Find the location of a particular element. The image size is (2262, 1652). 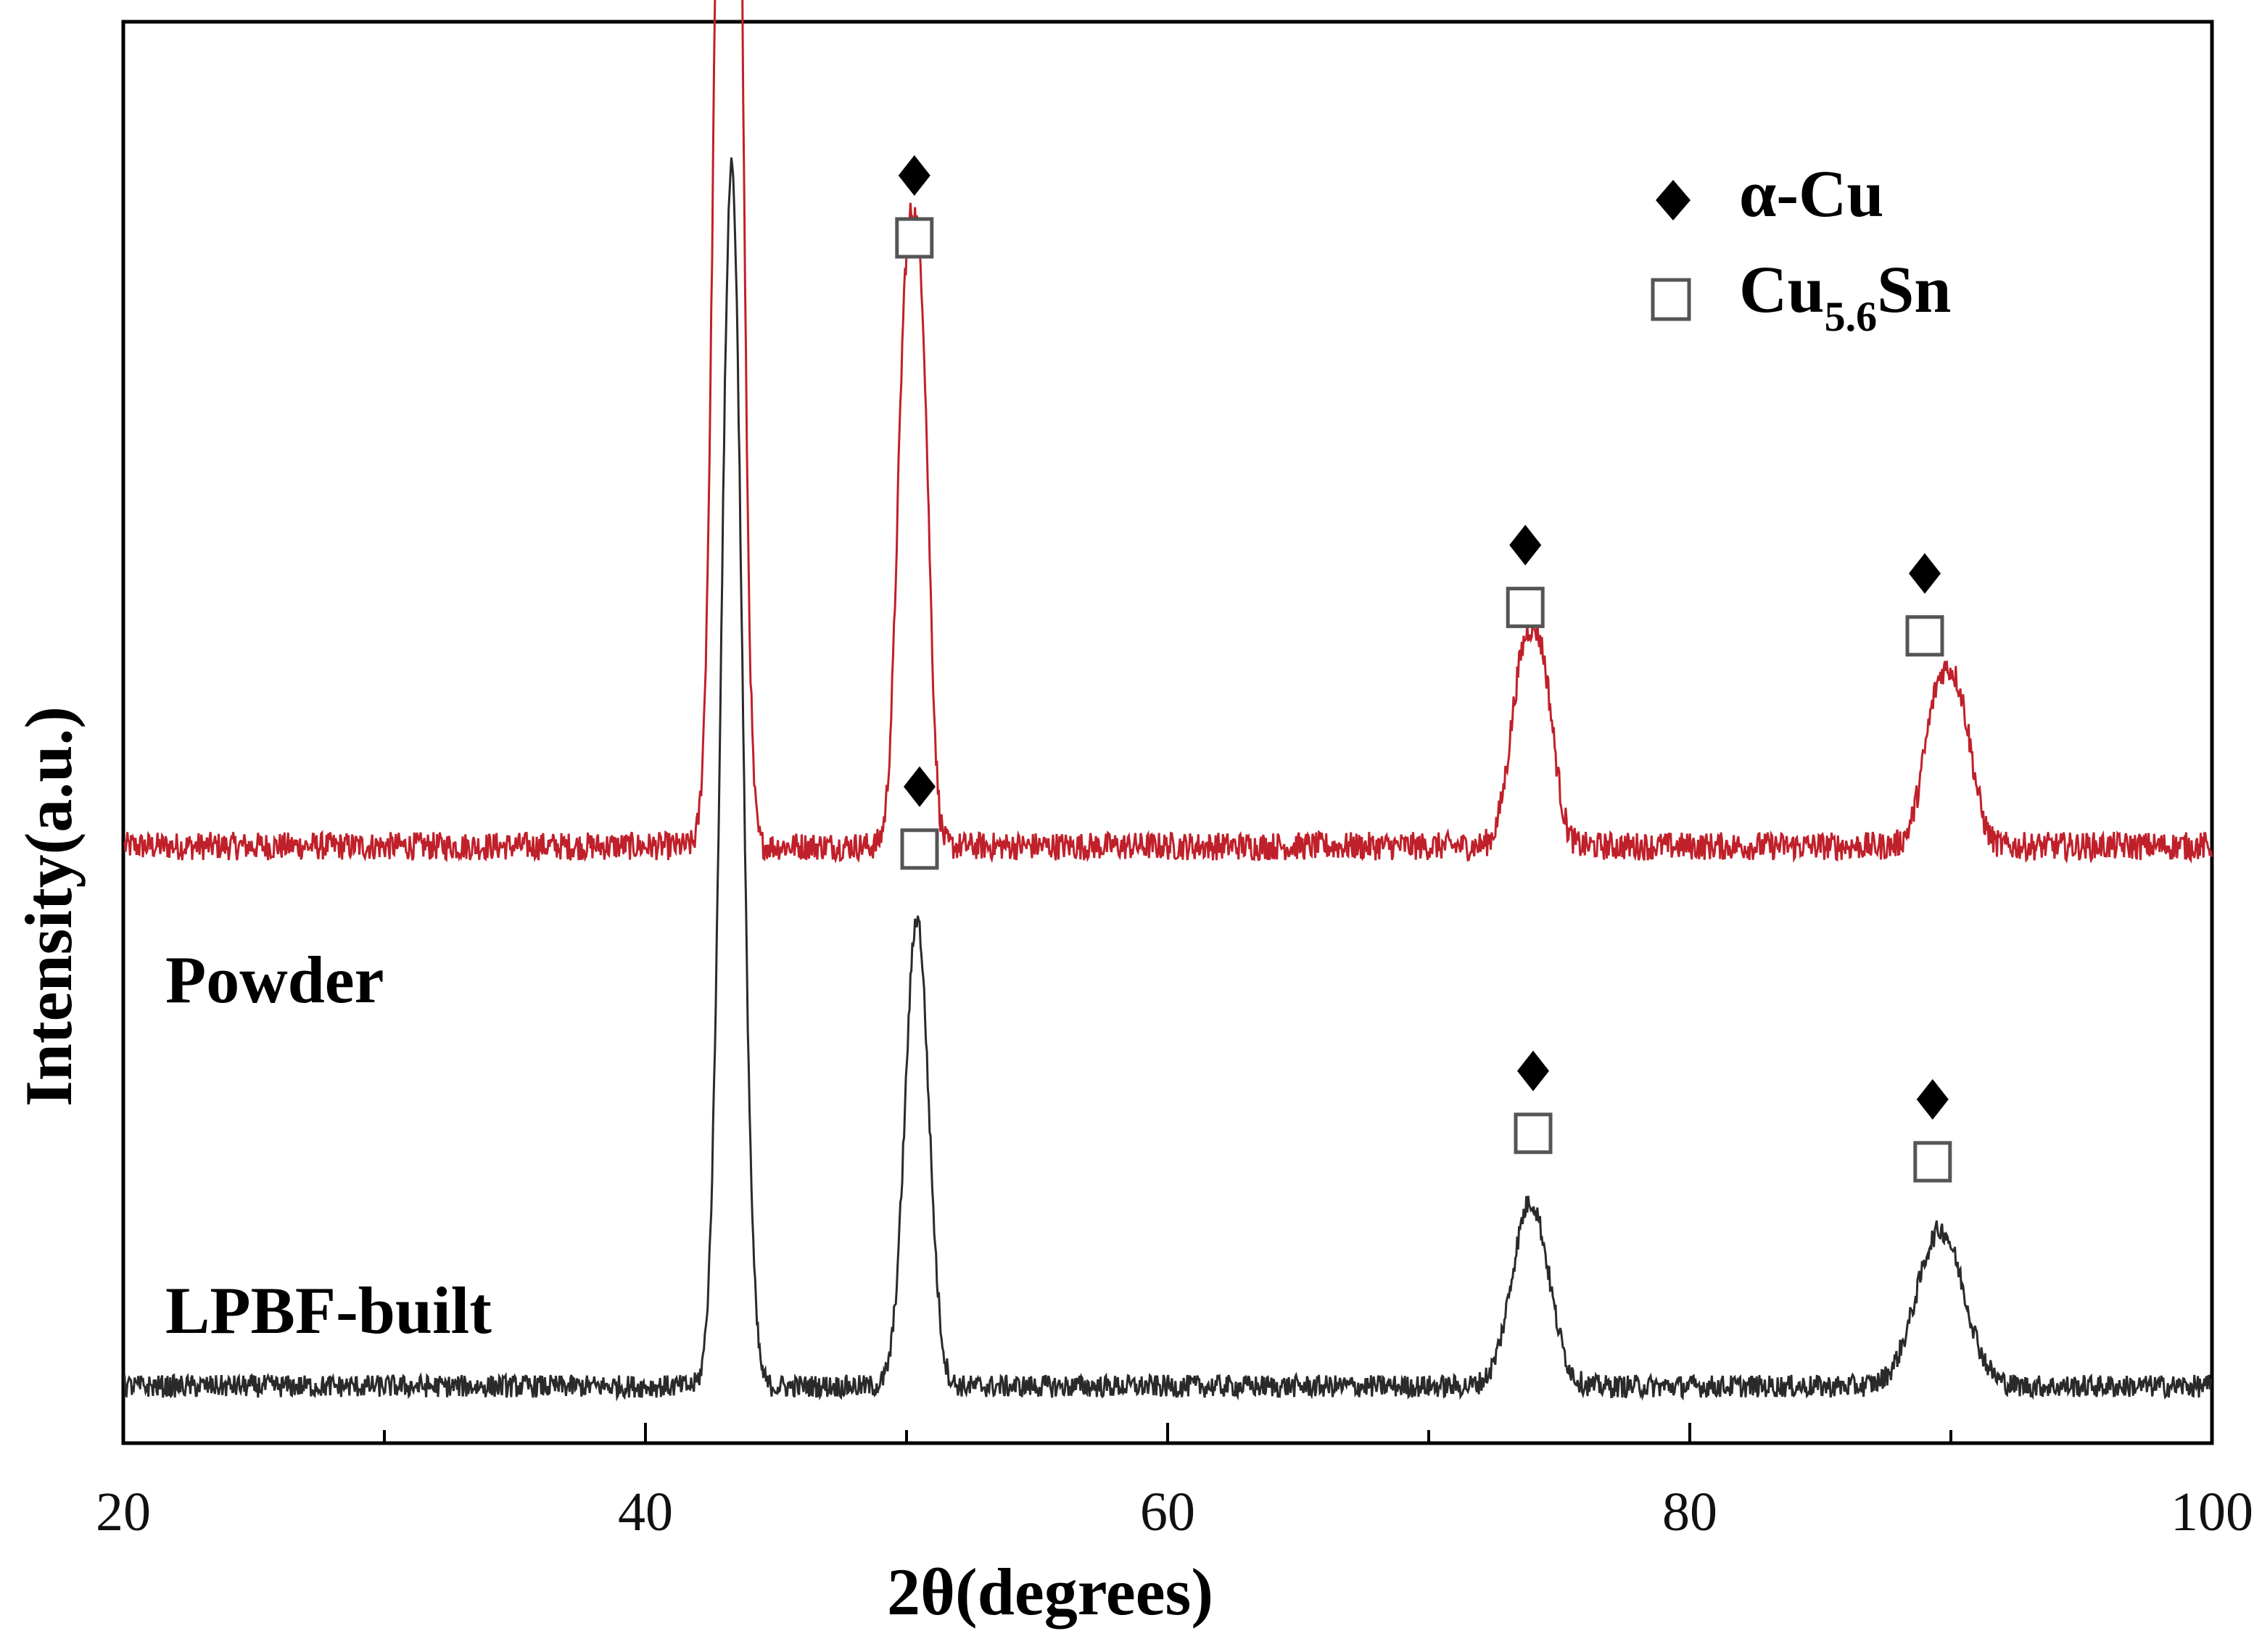

legend-label-alpha-cu: α-Cu is located at coordinates (1811, 194).